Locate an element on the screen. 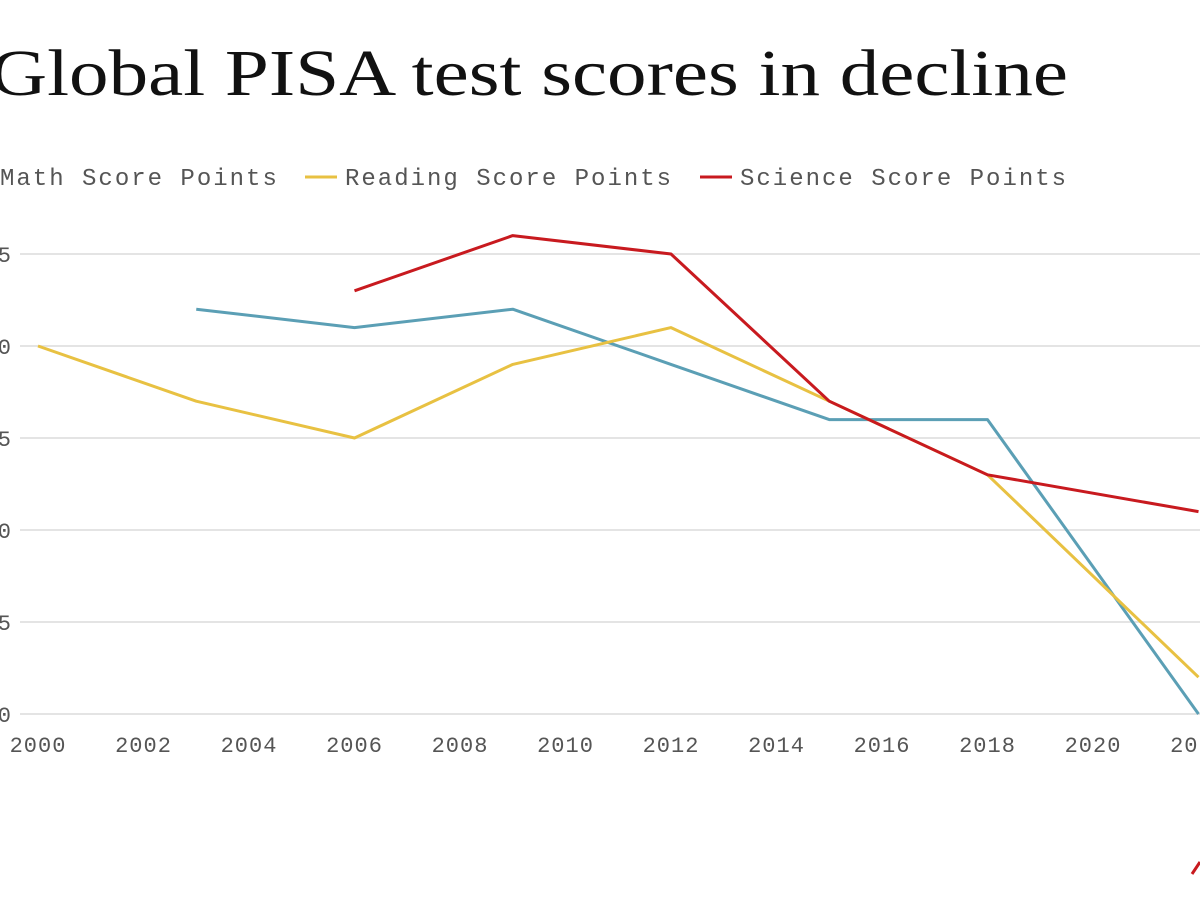 This screenshot has height=900, width=1200. x-tick-label: 2014 is located at coordinates (776, 746).